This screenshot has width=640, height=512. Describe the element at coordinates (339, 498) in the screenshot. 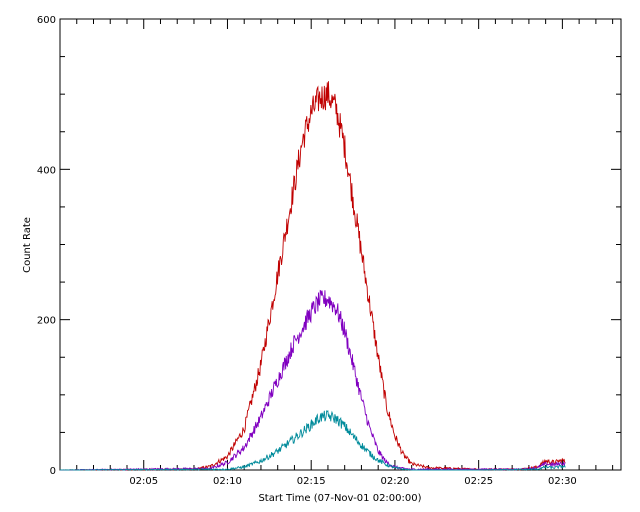

I see `x-axis-label: Start Time (07-Nov-01 02:00:00)` at that location.